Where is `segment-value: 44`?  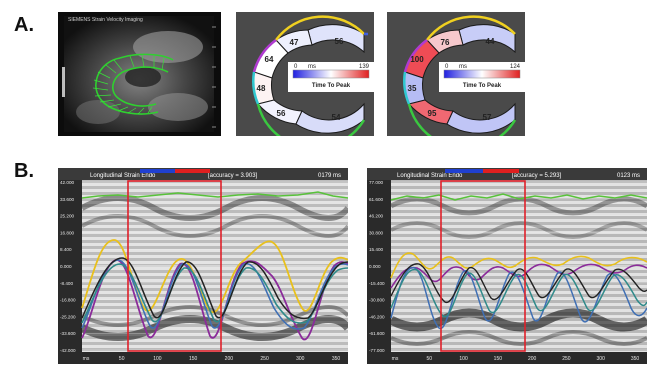 segment-value: 44 is located at coordinates (490, 41).